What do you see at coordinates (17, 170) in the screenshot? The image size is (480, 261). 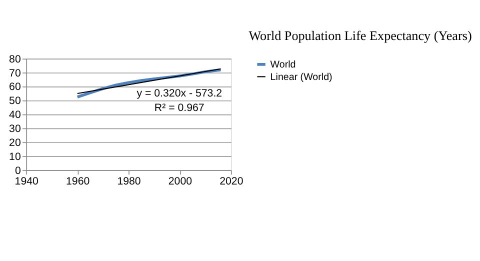 I see `y-tick-label: 0` at bounding box center [17, 170].